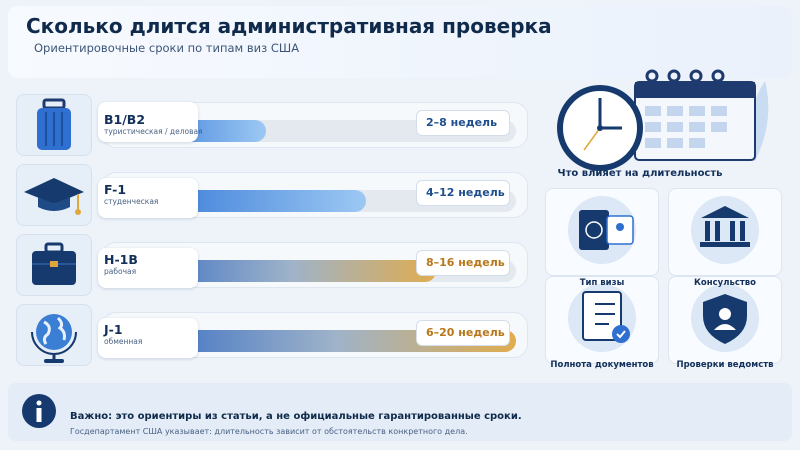 The height and width of the screenshot is (450, 800). Describe the element at coordinates (602, 283) in the screenshot. I see `factor-label: Тип визы` at that location.